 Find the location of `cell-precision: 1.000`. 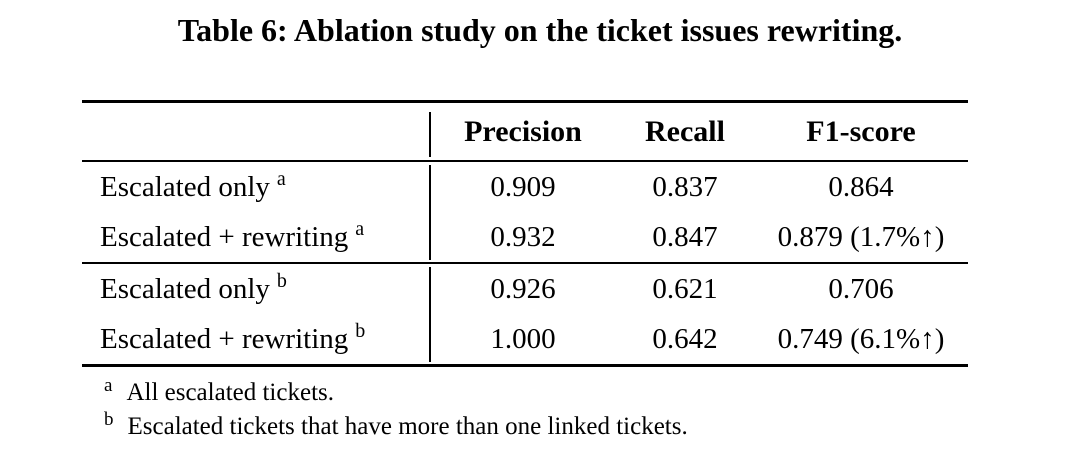

cell-precision: 1.000 is located at coordinates (523, 338).